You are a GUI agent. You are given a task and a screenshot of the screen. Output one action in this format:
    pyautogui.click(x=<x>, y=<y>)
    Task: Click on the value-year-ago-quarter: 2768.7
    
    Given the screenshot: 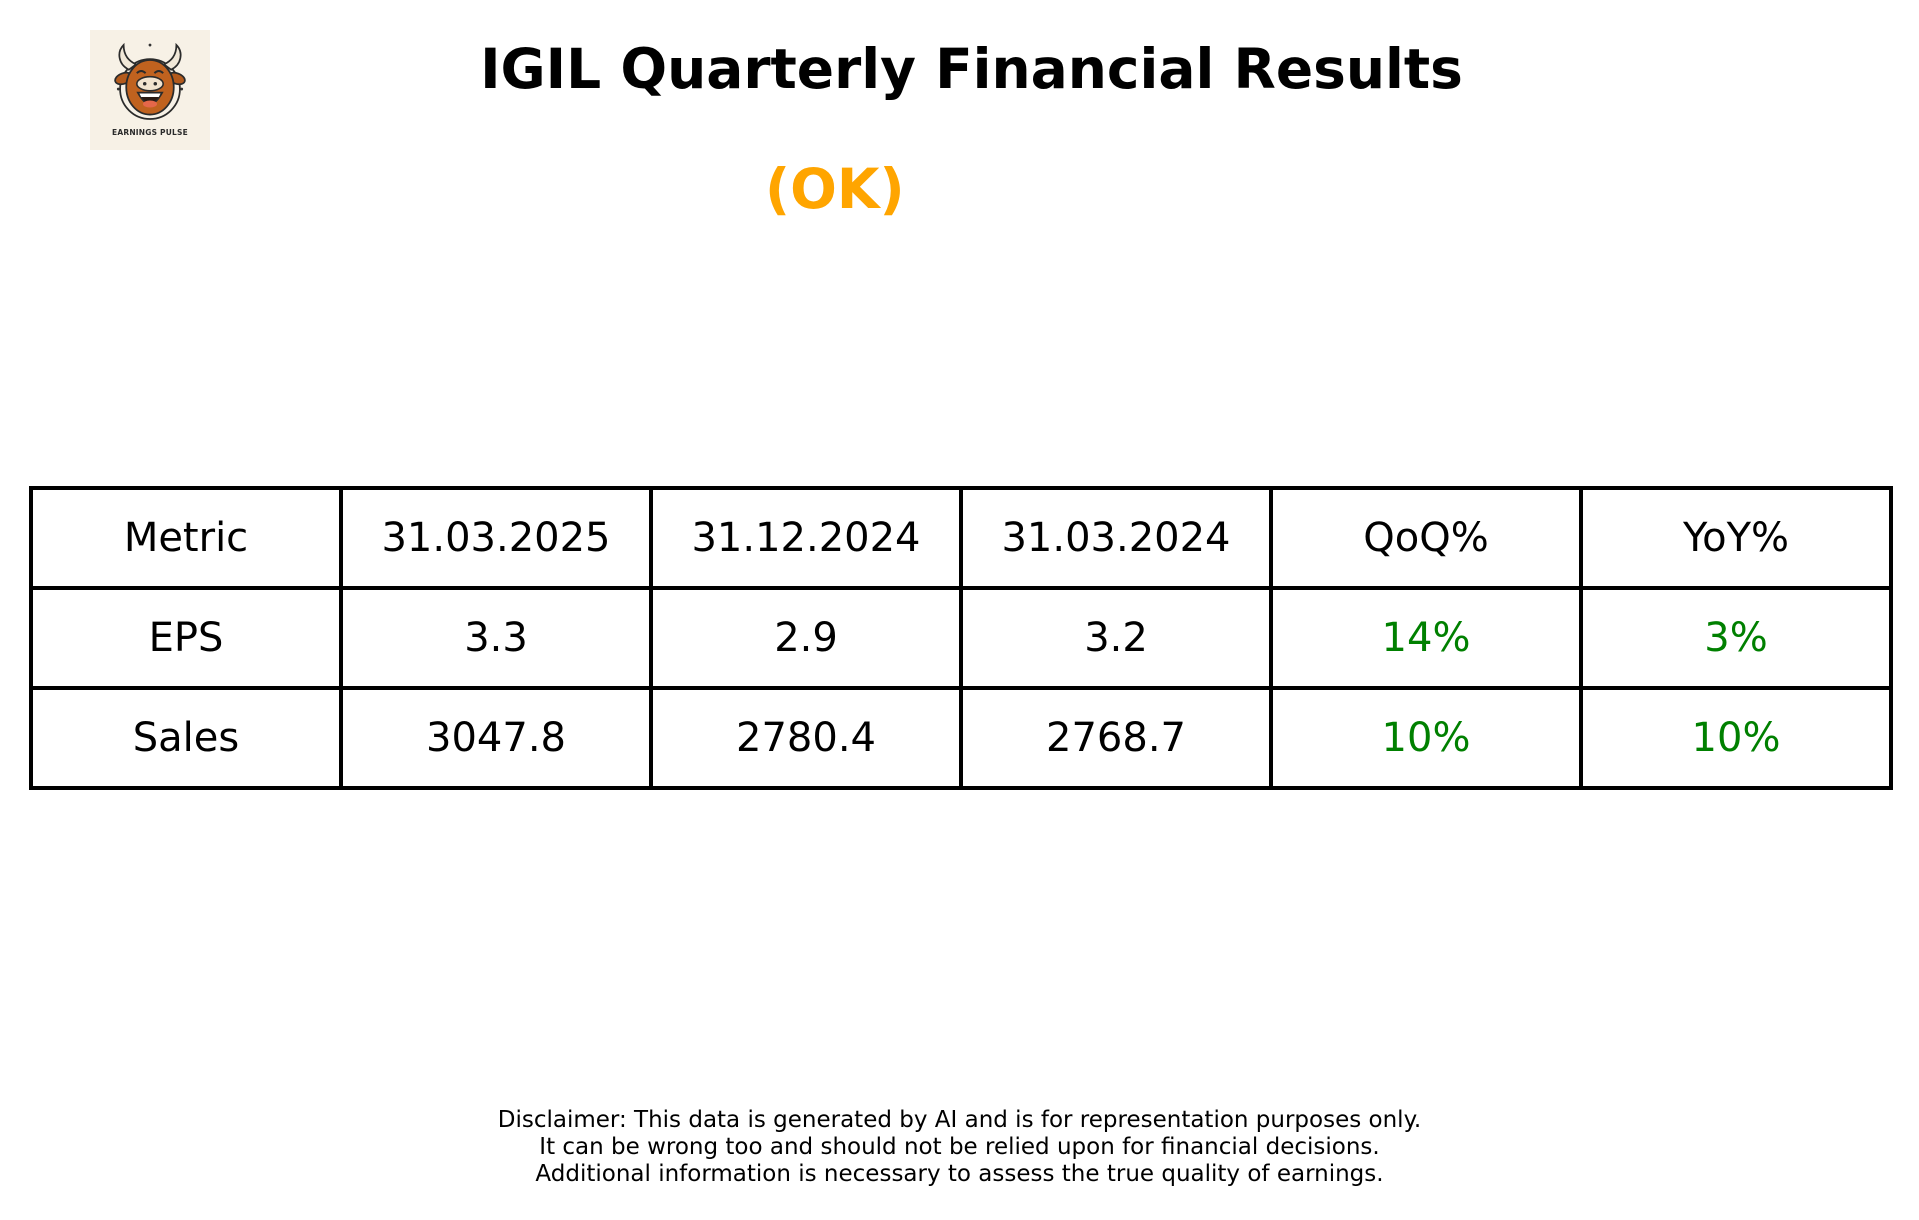 What is the action you would take?
    pyautogui.click(x=1116, y=738)
    